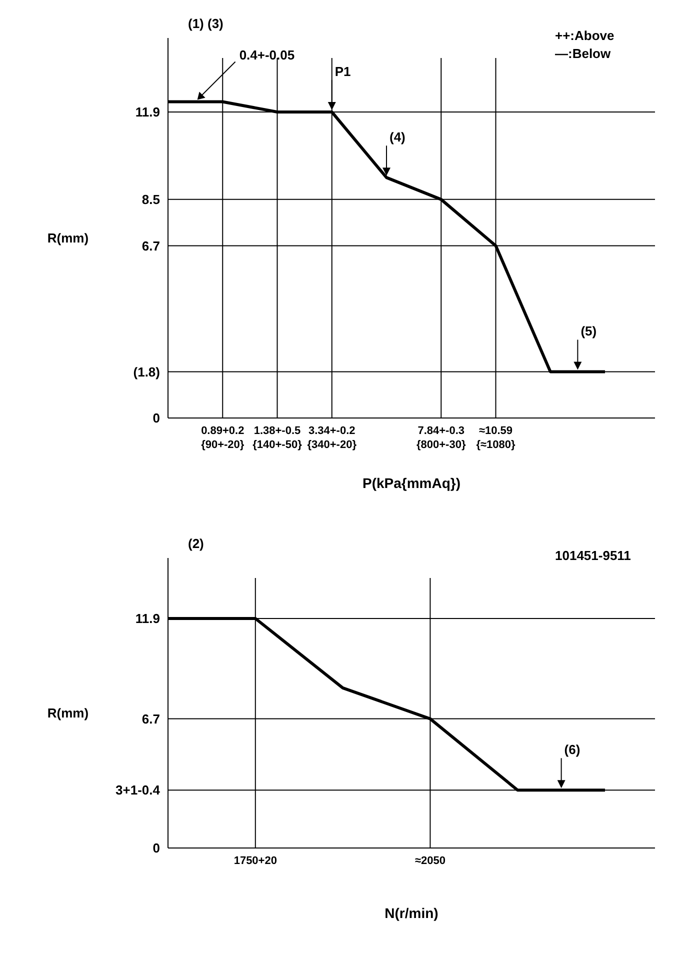  I want to click on y-tick-label: 3+1-0.4, so click(138, 790).